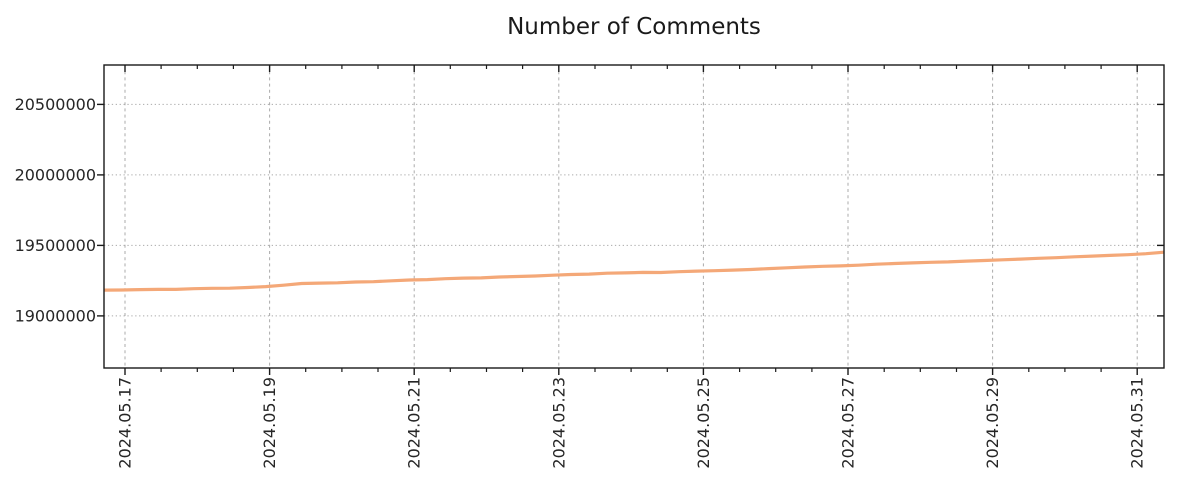  Describe the element at coordinates (1137, 423) in the screenshot. I see `x-tick-label: 2024.05.31` at that location.